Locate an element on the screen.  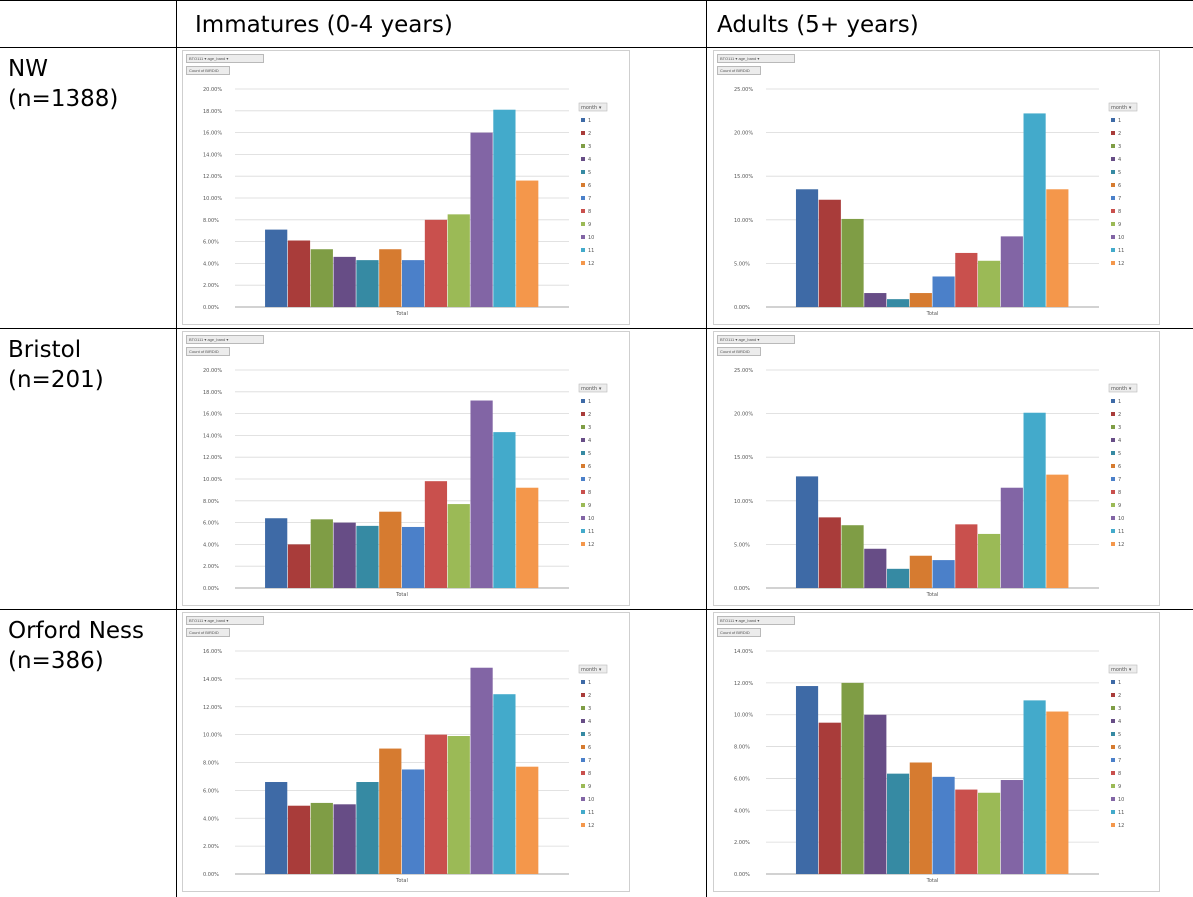
y-tick-label: 6.00% is located at coordinates (211, 791).